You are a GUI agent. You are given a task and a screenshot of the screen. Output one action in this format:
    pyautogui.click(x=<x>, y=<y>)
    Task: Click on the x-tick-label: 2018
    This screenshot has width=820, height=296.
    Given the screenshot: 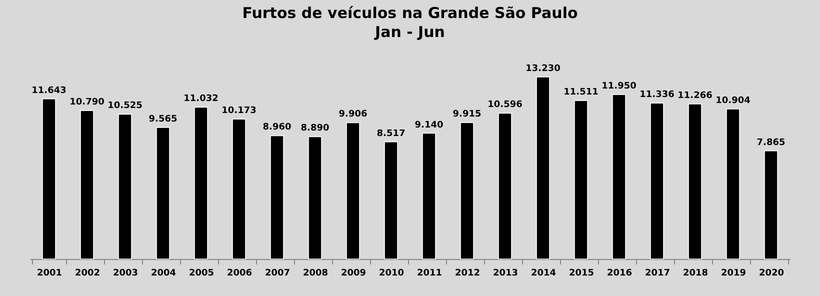 What is the action you would take?
    pyautogui.click(x=695, y=273)
    